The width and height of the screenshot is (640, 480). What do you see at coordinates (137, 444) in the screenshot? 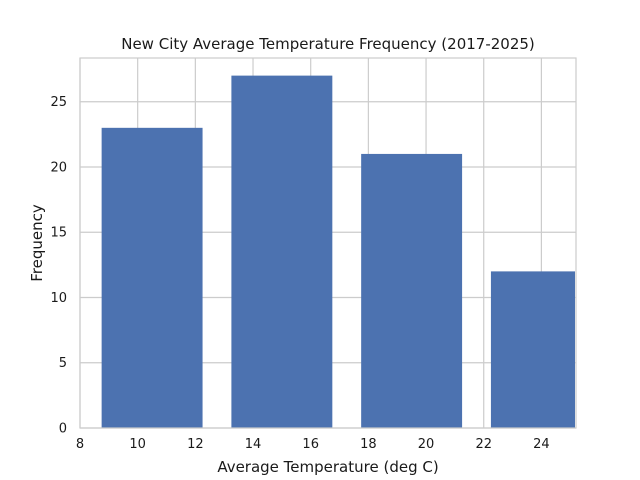
I see `x-tick-label: 10` at bounding box center [137, 444].